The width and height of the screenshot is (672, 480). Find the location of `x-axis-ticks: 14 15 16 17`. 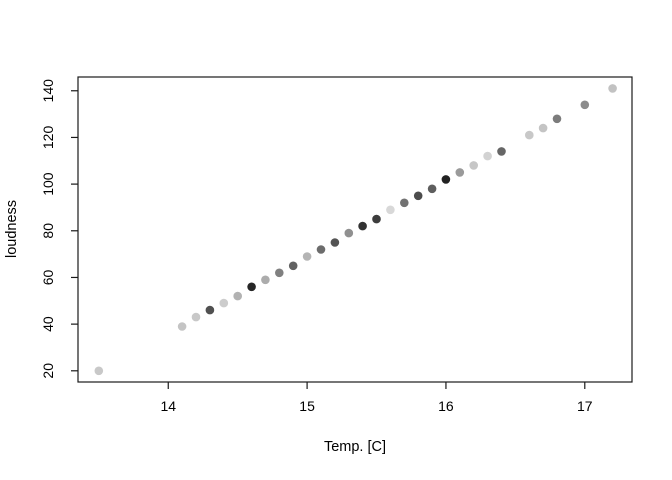

x-axis-ticks: 14 15 16 17 is located at coordinates (376, 398).